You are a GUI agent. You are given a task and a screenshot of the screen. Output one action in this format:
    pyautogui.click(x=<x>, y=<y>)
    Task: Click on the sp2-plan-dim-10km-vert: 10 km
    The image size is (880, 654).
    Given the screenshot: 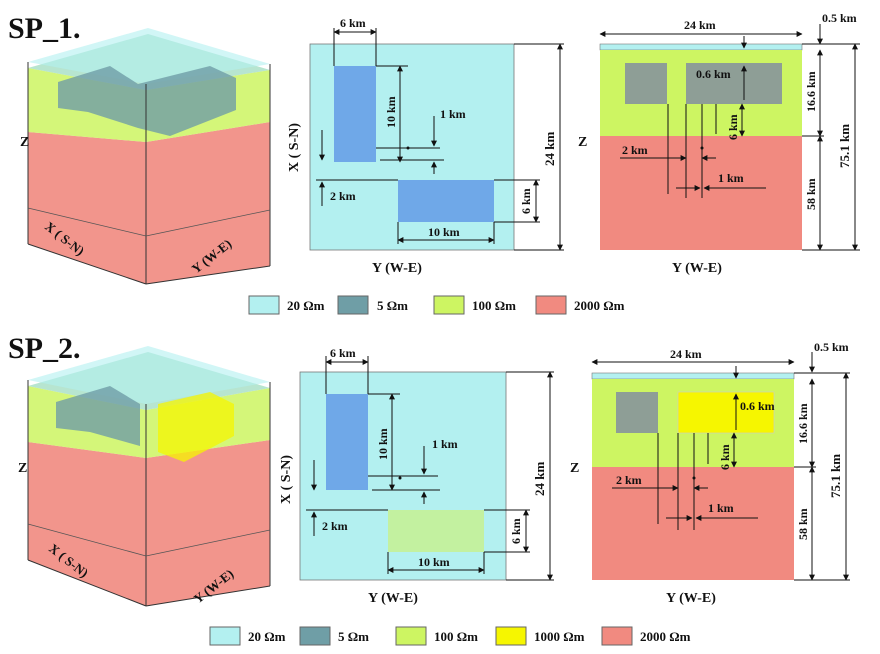 What is the action you would take?
    pyautogui.click(x=383, y=444)
    